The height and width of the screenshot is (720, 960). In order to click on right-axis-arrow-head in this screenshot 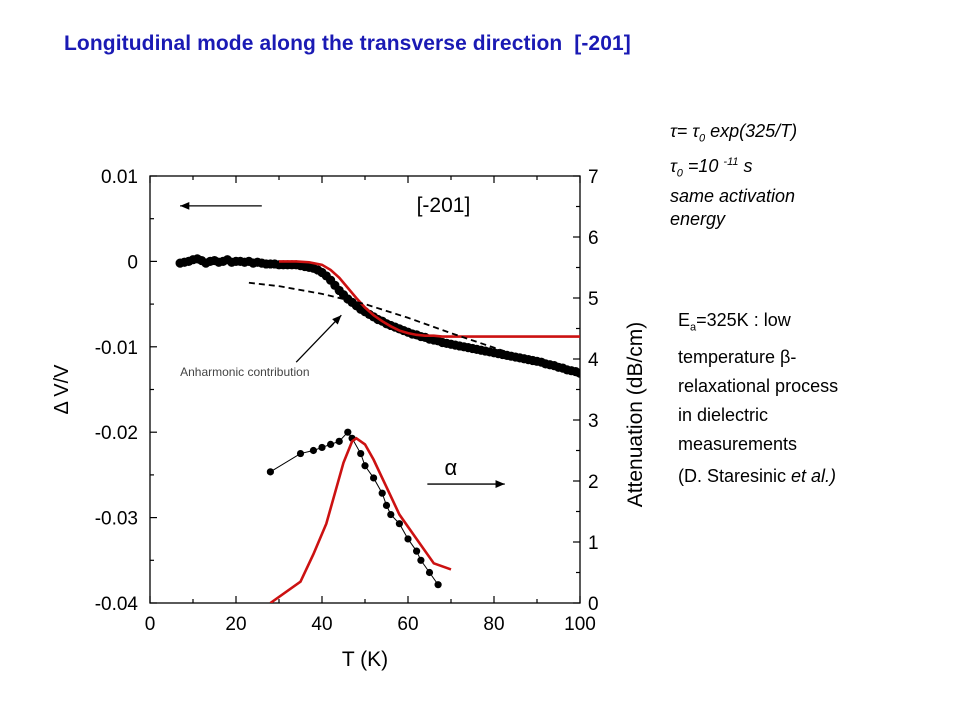, I will do `click(500, 484)`.